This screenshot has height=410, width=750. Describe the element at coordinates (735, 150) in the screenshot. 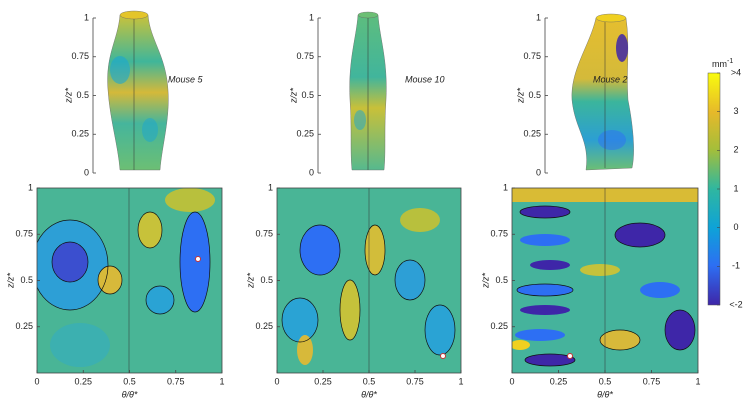

I see `colorbar-tick-label: 2` at that location.